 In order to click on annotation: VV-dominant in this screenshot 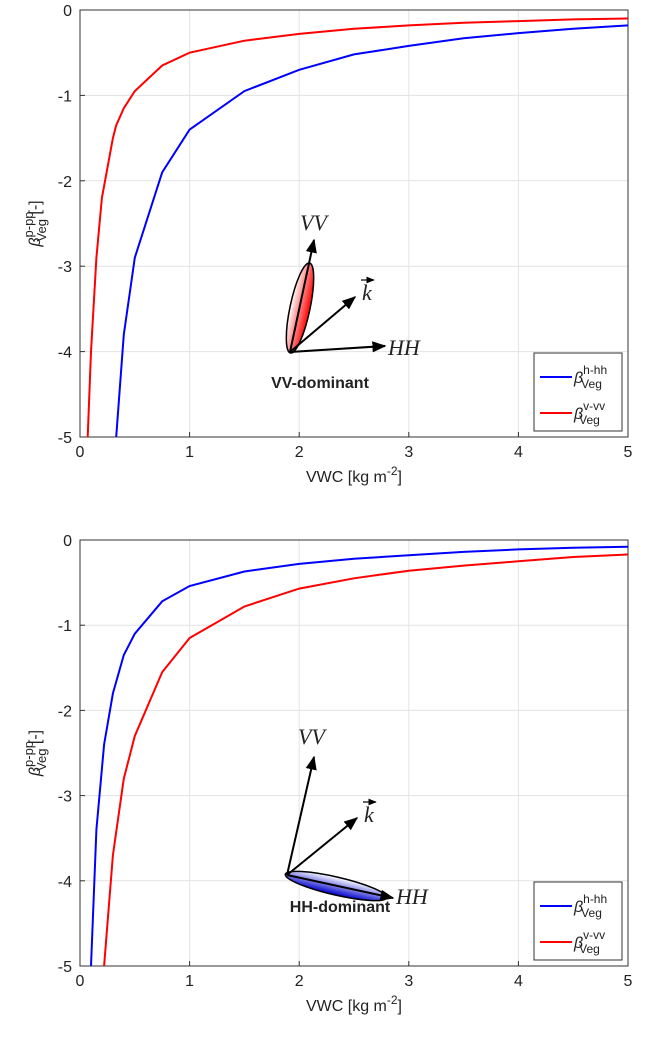, I will do `click(320, 383)`.